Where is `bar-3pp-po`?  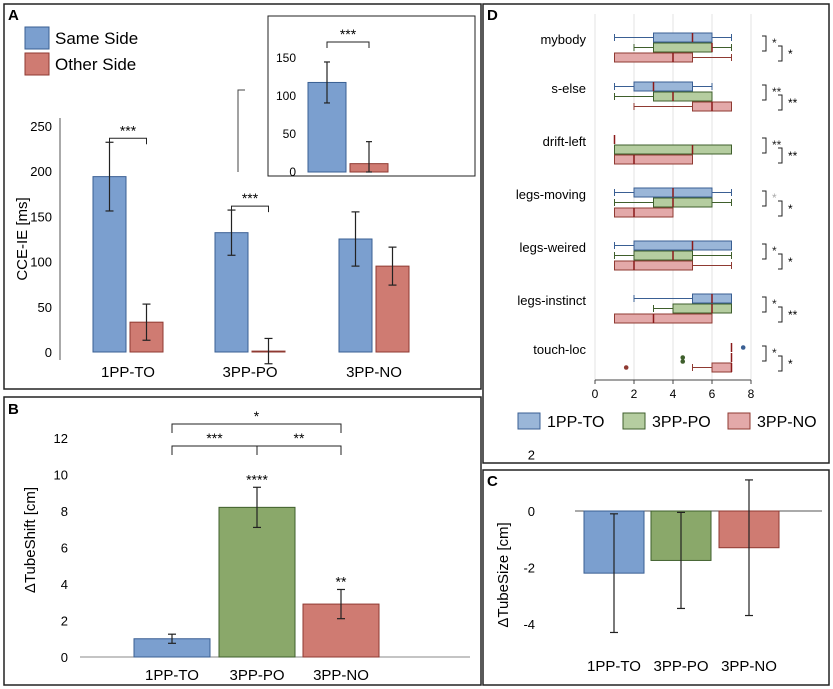 bar-3pp-po is located at coordinates (257, 582).